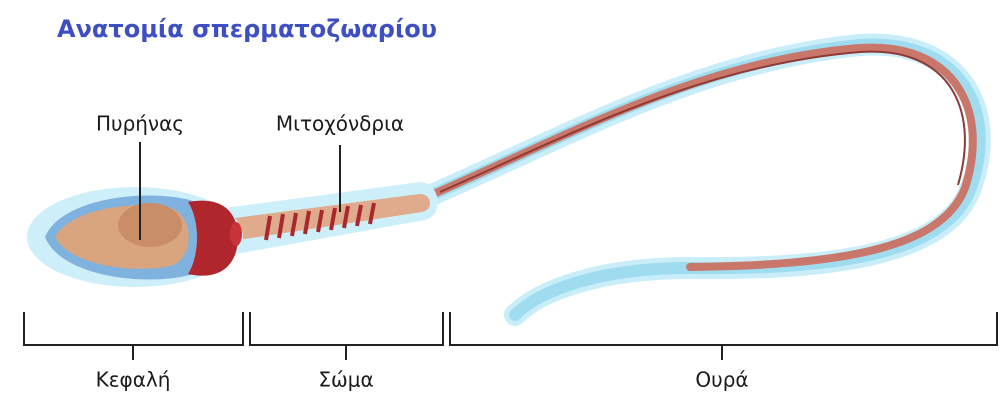  I want to click on head-shape, so click(135, 237).